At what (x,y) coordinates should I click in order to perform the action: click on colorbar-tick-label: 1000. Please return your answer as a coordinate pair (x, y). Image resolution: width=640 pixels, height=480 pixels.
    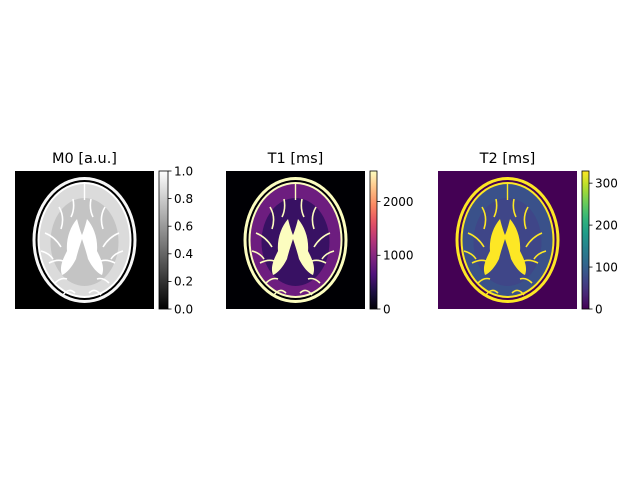
    Looking at the image, I should click on (398, 256).